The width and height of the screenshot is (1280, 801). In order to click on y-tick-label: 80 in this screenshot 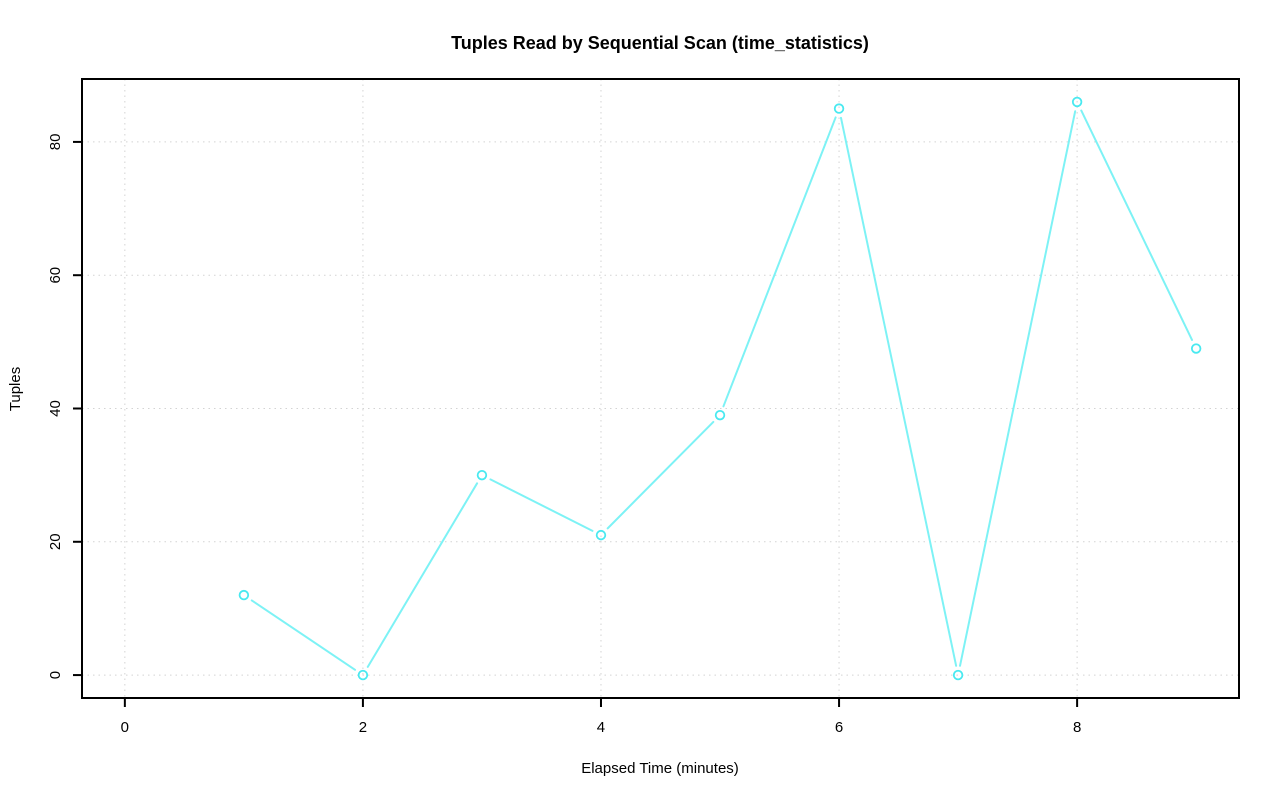, I will do `click(55, 142)`.